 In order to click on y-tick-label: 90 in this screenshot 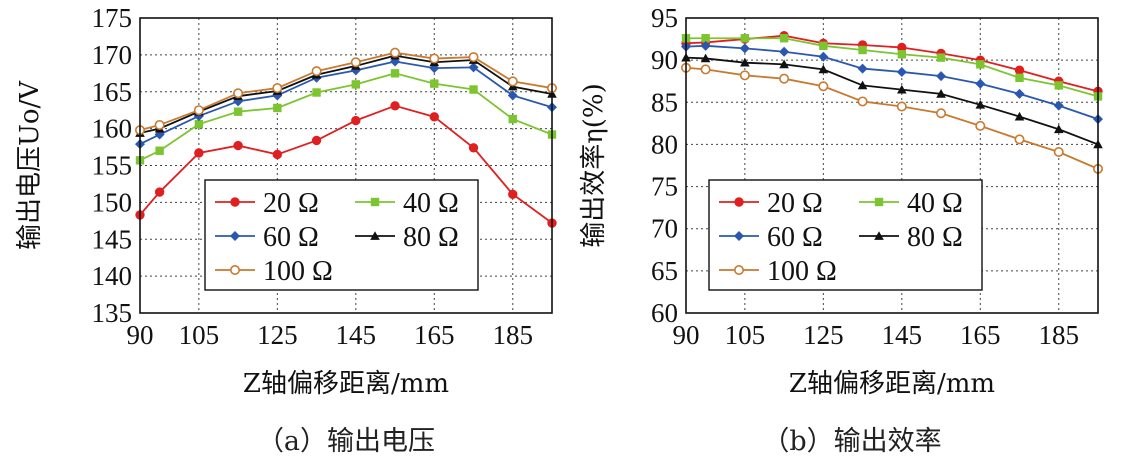, I will do `click(664, 60)`.